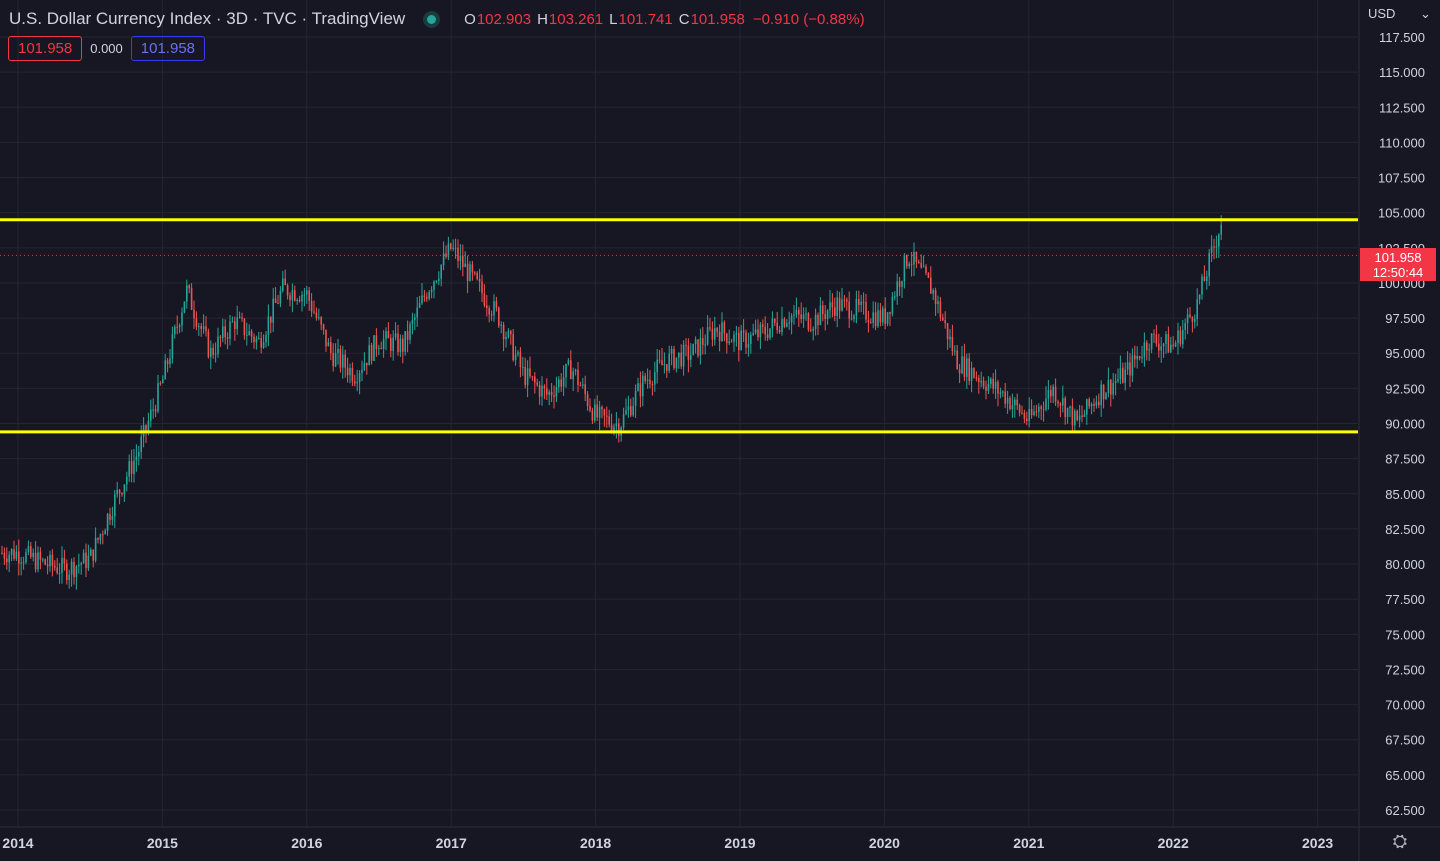  I want to click on price-tick-label: 82.500, so click(1405, 529).